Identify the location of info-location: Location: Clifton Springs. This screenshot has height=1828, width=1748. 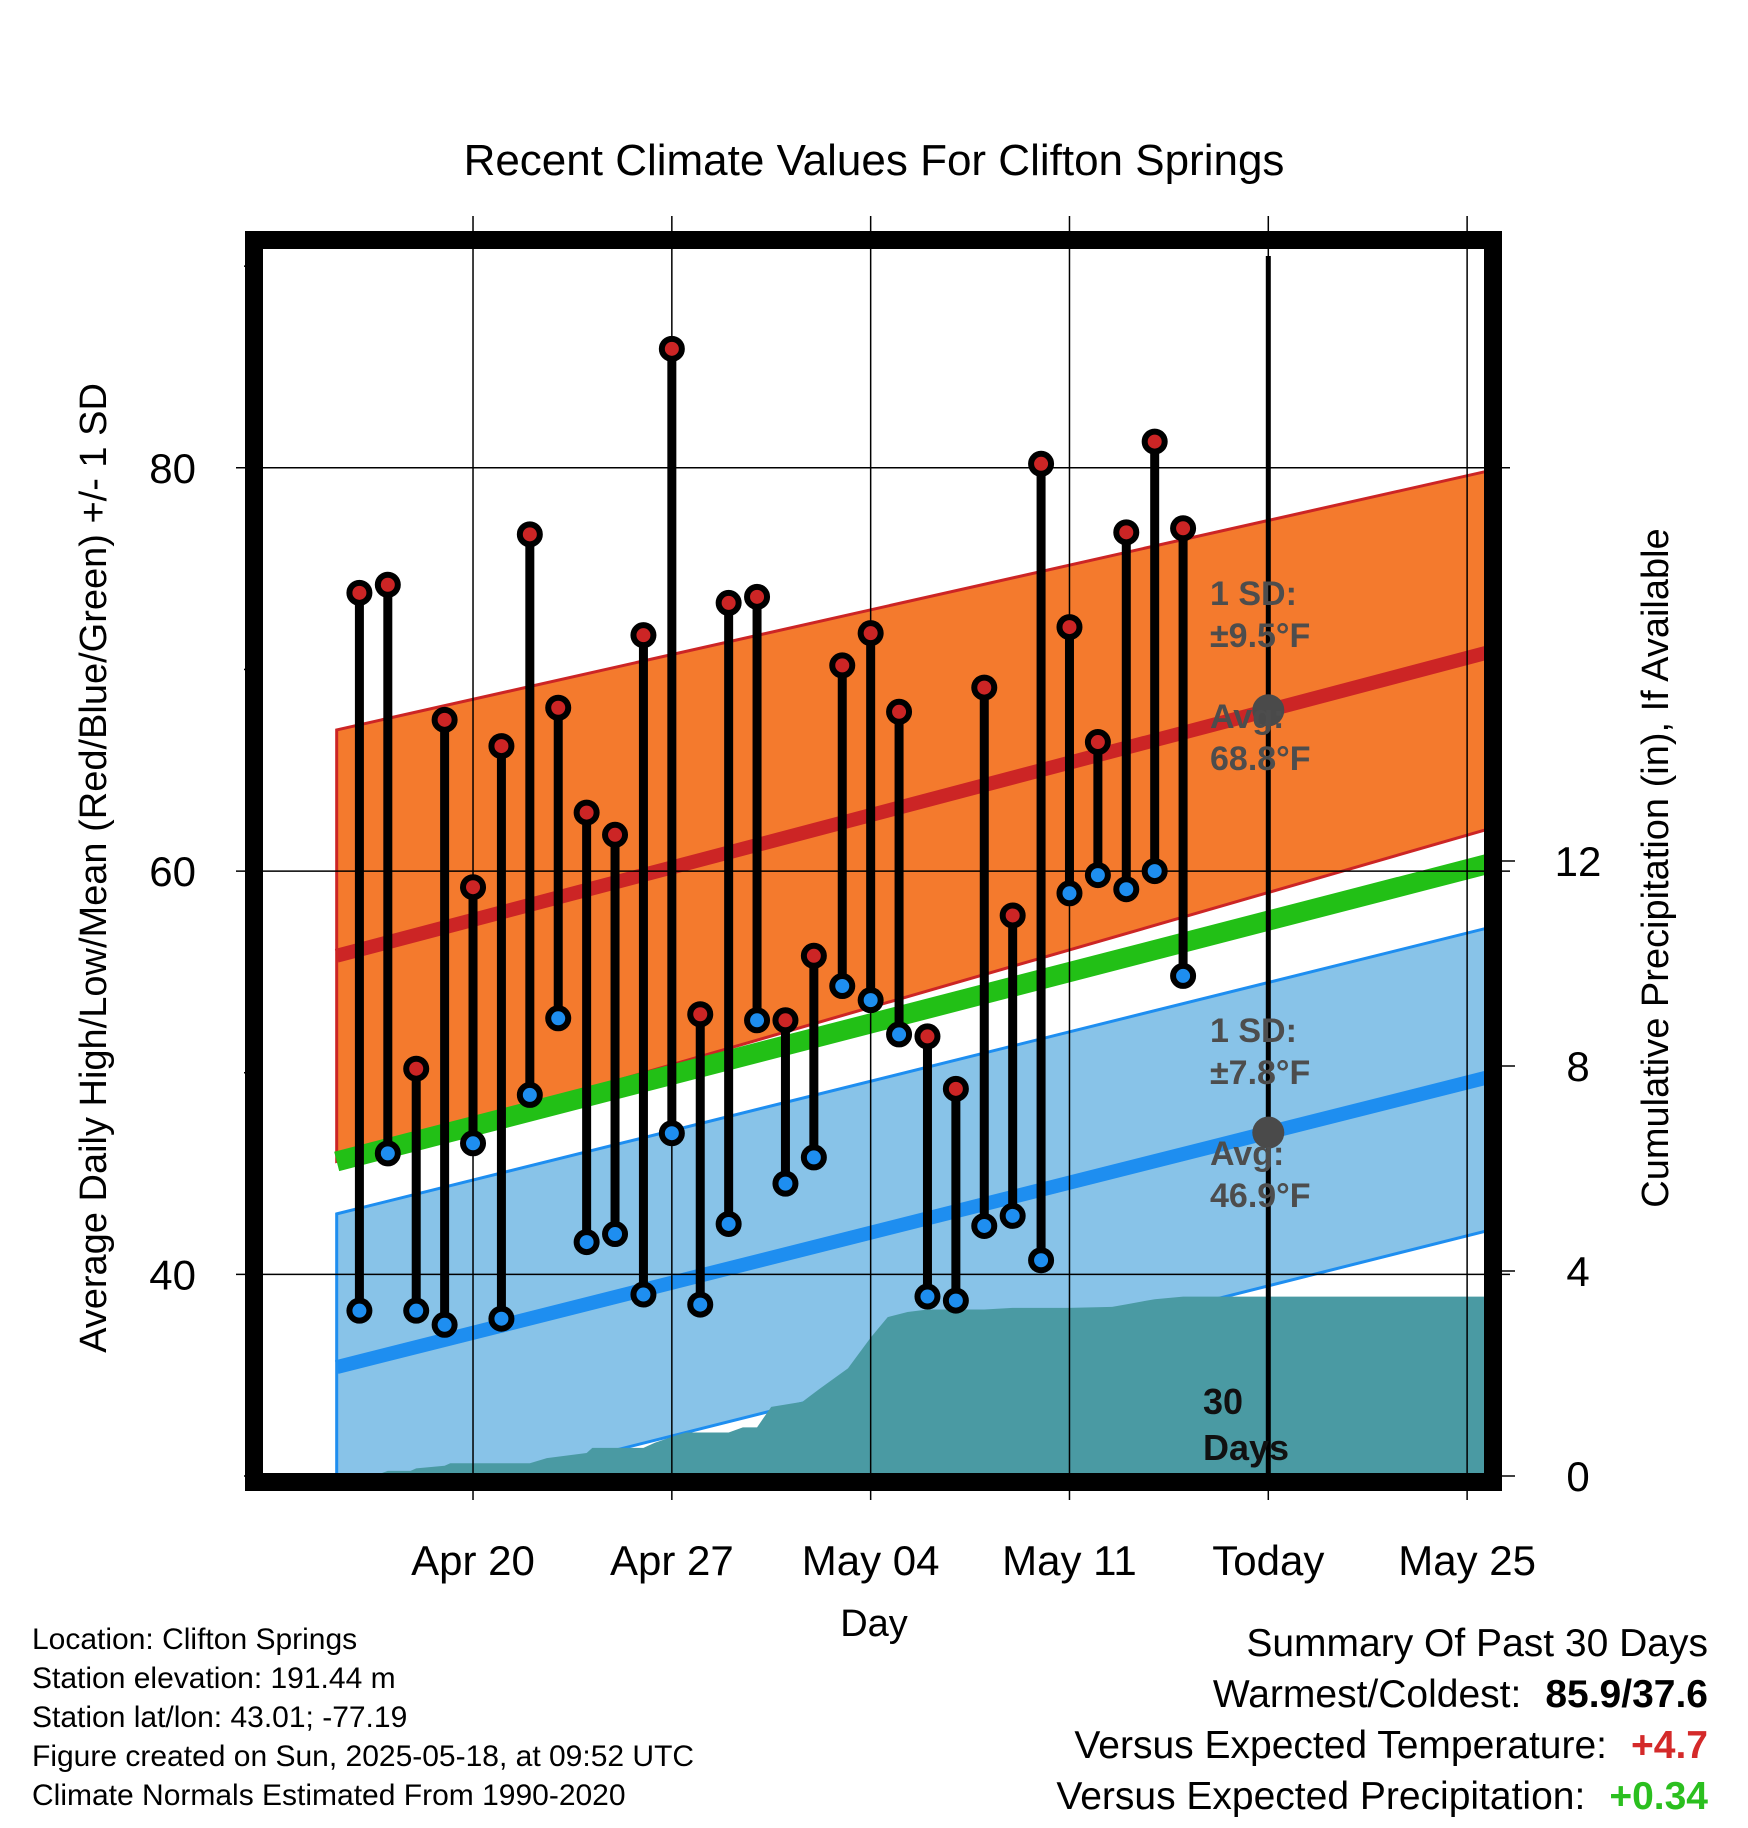
(195, 1639).